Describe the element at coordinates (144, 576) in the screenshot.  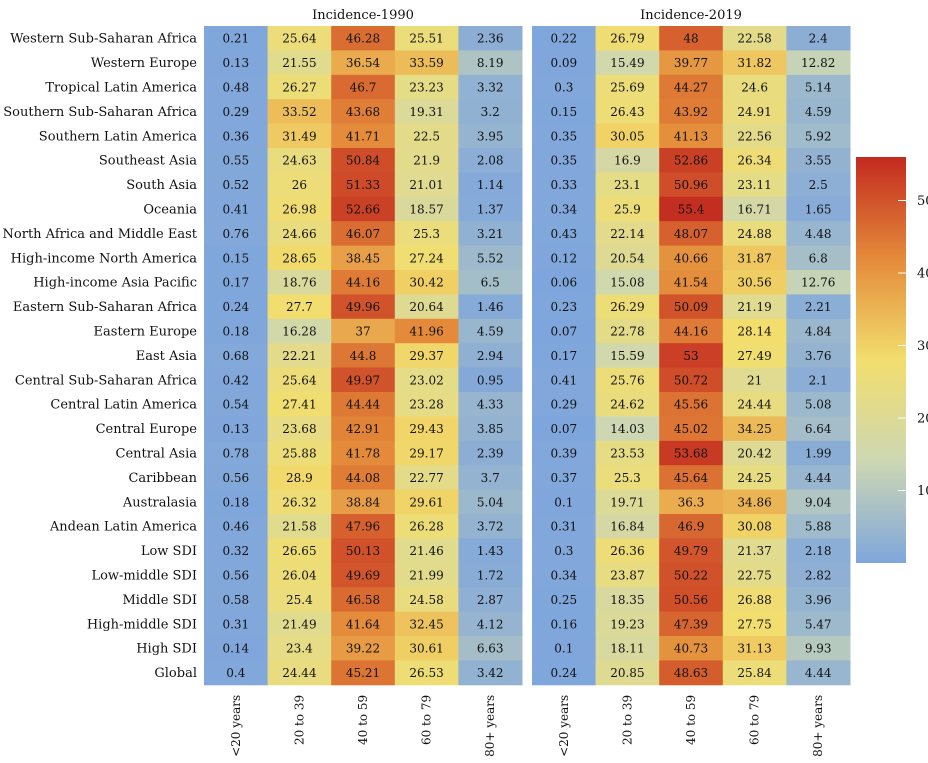
I see `row-label: Low-middle SDI` at that location.